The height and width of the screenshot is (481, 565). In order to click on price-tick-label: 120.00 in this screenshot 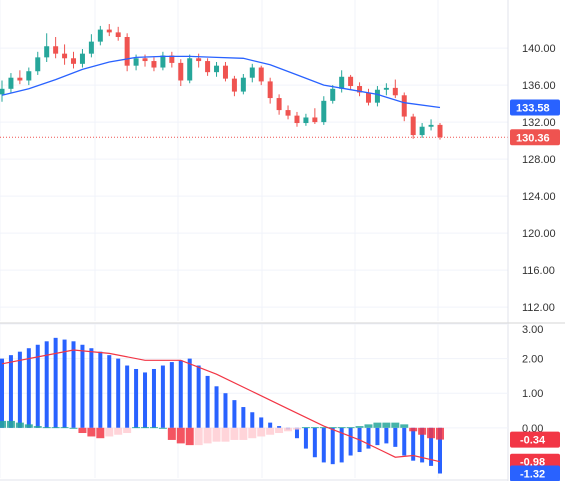, I will do `click(539, 234)`.